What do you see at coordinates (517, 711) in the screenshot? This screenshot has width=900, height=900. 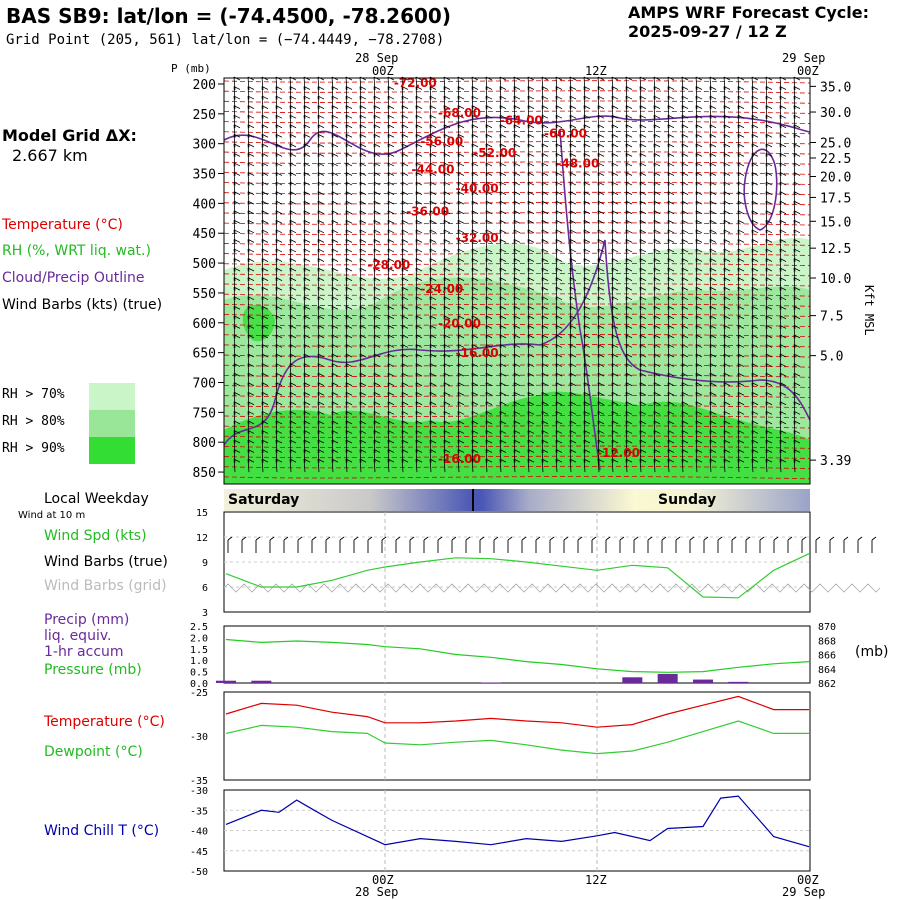 I see `temperature-line` at bounding box center [517, 711].